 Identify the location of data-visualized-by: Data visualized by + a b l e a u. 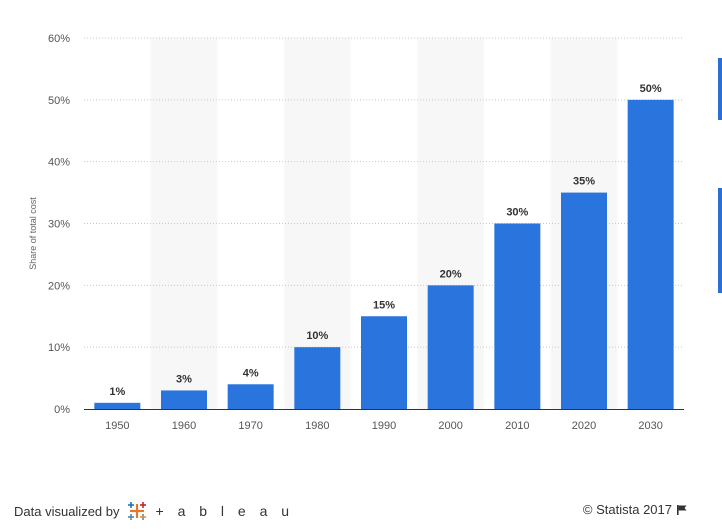
(154, 511).